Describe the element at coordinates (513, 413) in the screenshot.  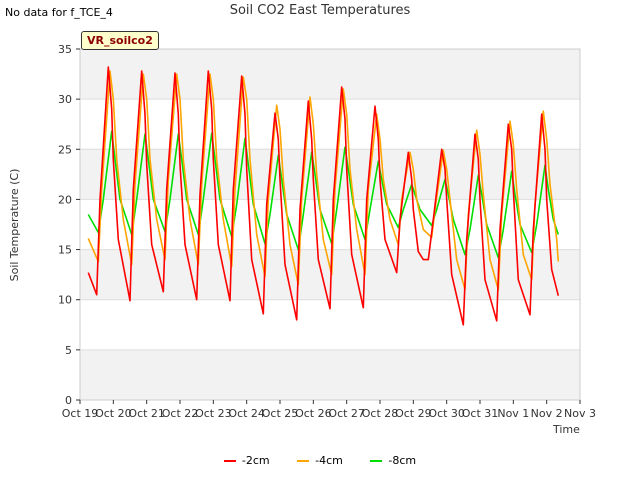
I see `x-tick-label: Nov 1` at that location.